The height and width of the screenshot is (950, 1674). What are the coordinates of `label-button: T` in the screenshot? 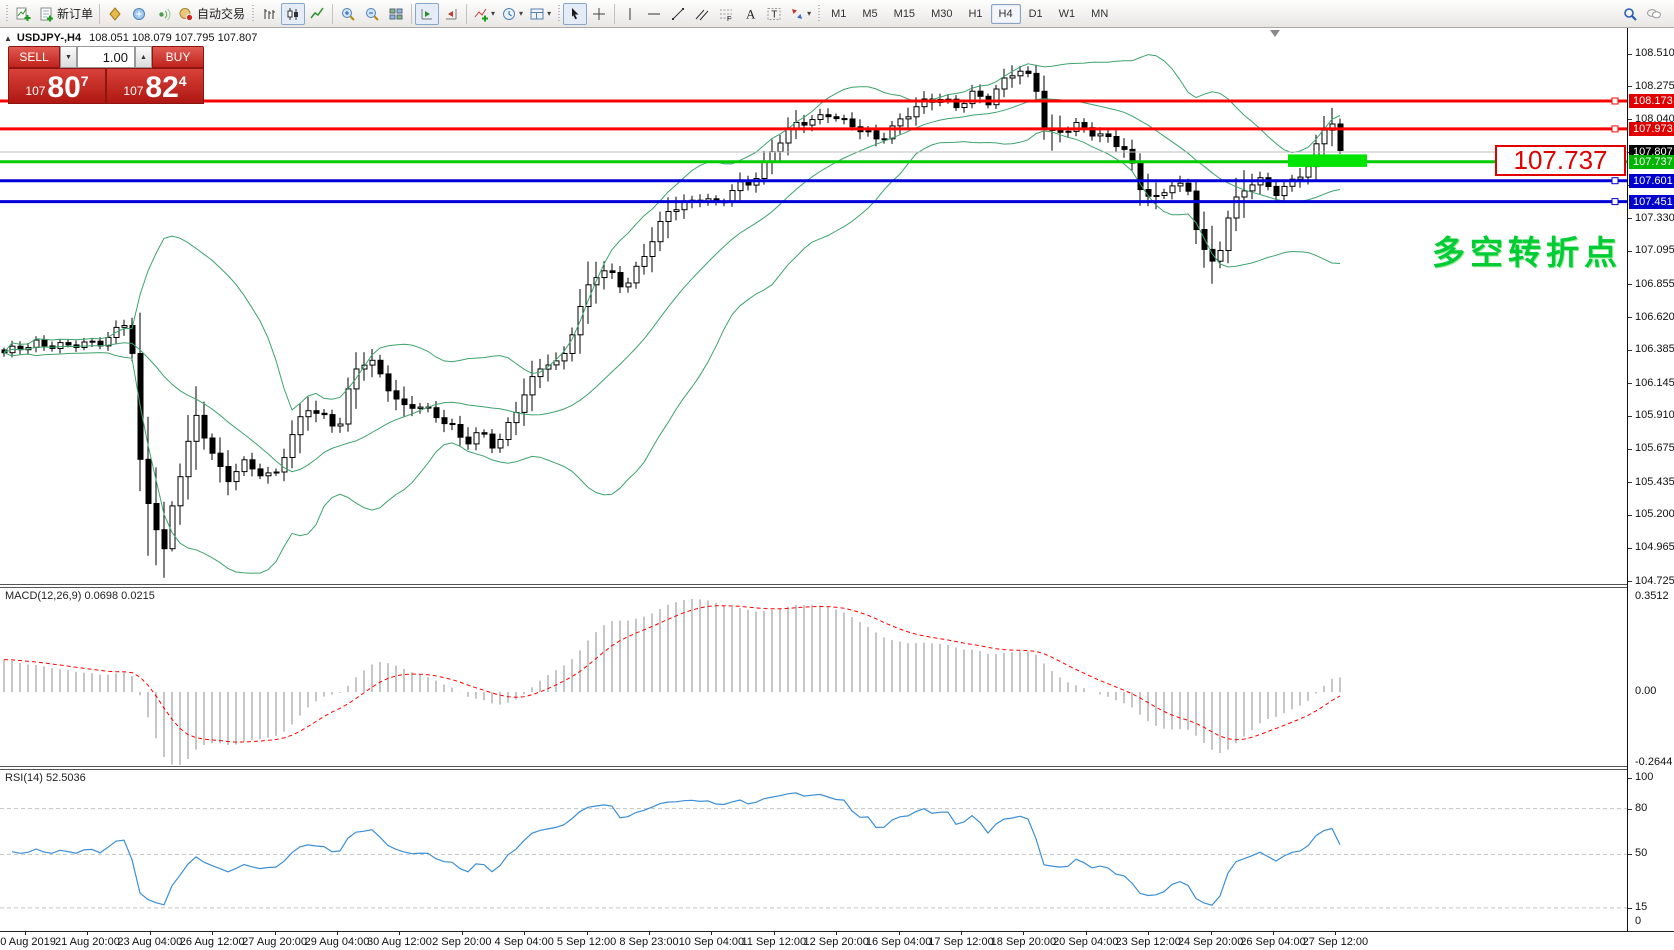 It's located at (774, 14).